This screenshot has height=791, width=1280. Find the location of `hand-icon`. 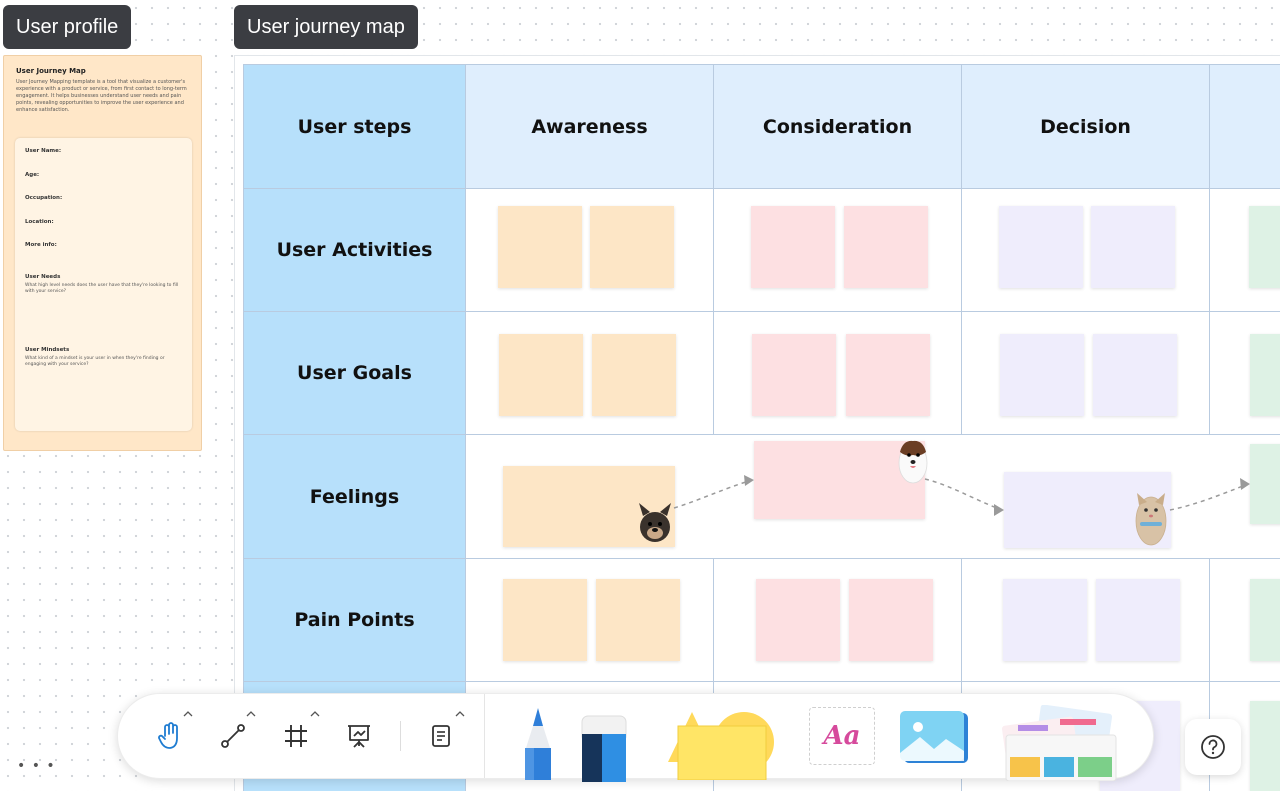

hand-icon is located at coordinates (170, 736).